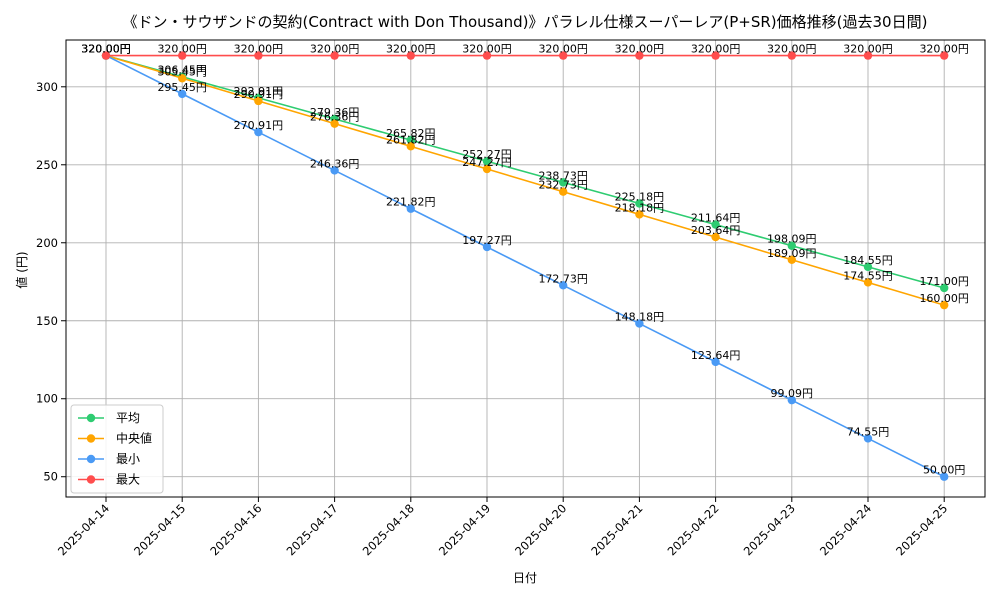 Image resolution: width=1000 pixels, height=600 pixels. What do you see at coordinates (83, 529) in the screenshot?
I see `x-tick-label: 2025-04-14` at bounding box center [83, 529].